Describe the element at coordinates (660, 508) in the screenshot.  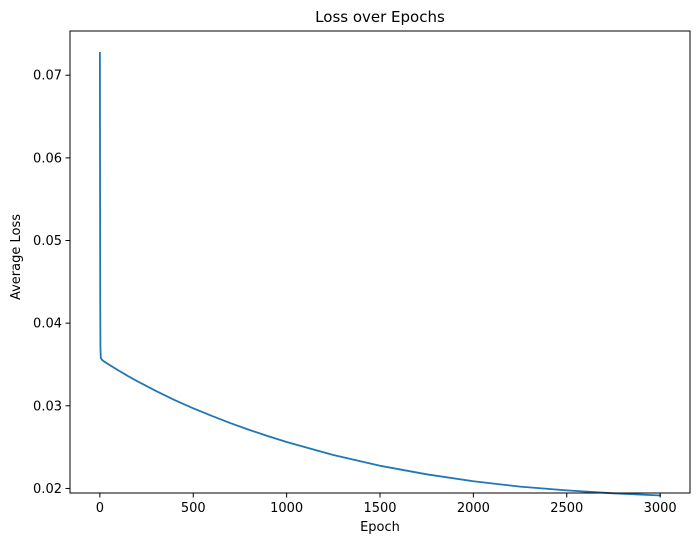
I see `x-tick-label: 3000` at that location.